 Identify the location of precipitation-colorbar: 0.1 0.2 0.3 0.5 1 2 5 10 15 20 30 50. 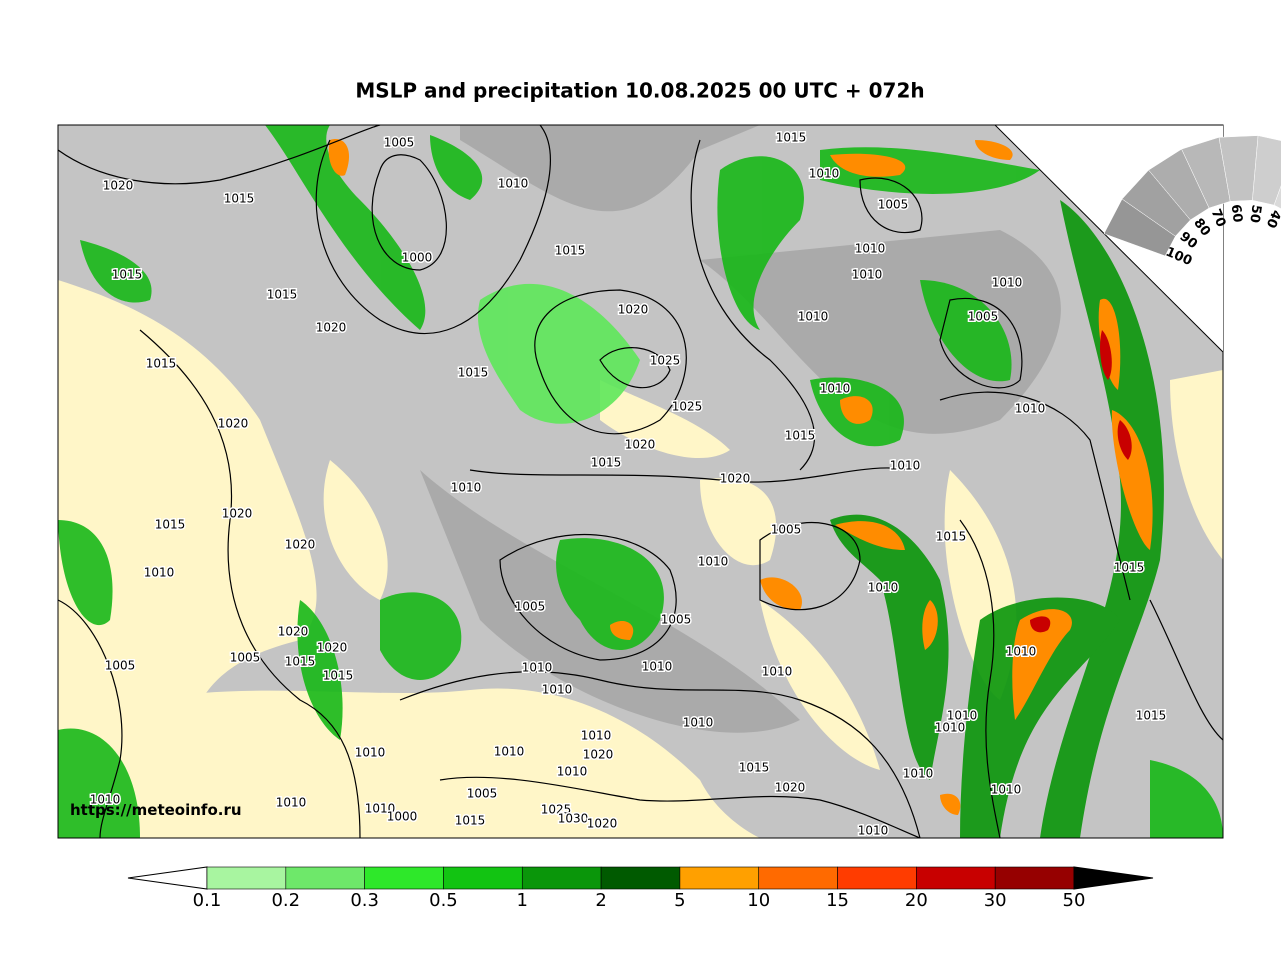
(640, 888).